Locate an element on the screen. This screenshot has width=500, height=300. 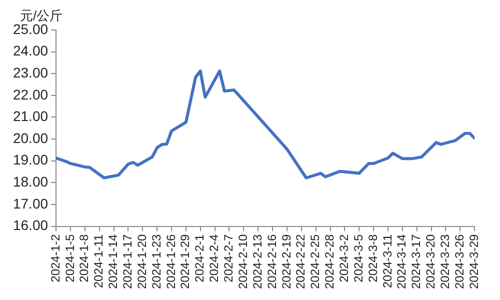
x-tick-label: 2024-3-26 is located at coordinates (459, 262).